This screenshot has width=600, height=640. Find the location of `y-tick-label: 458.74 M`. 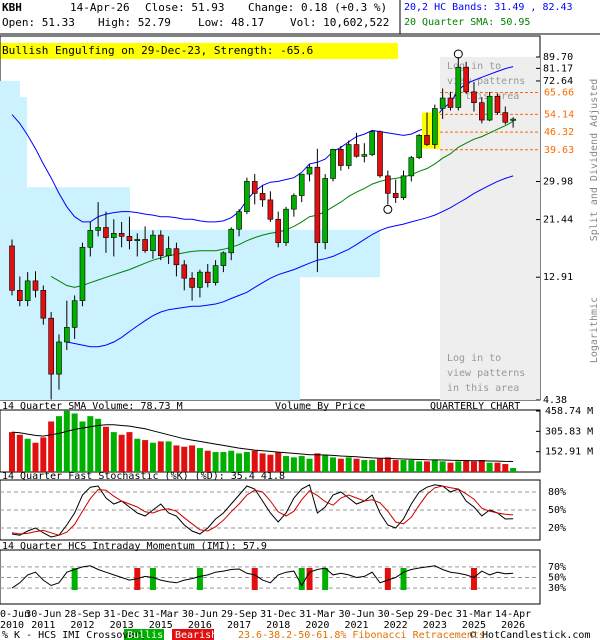

y-tick-label: 458.74 M is located at coordinates (569, 411).